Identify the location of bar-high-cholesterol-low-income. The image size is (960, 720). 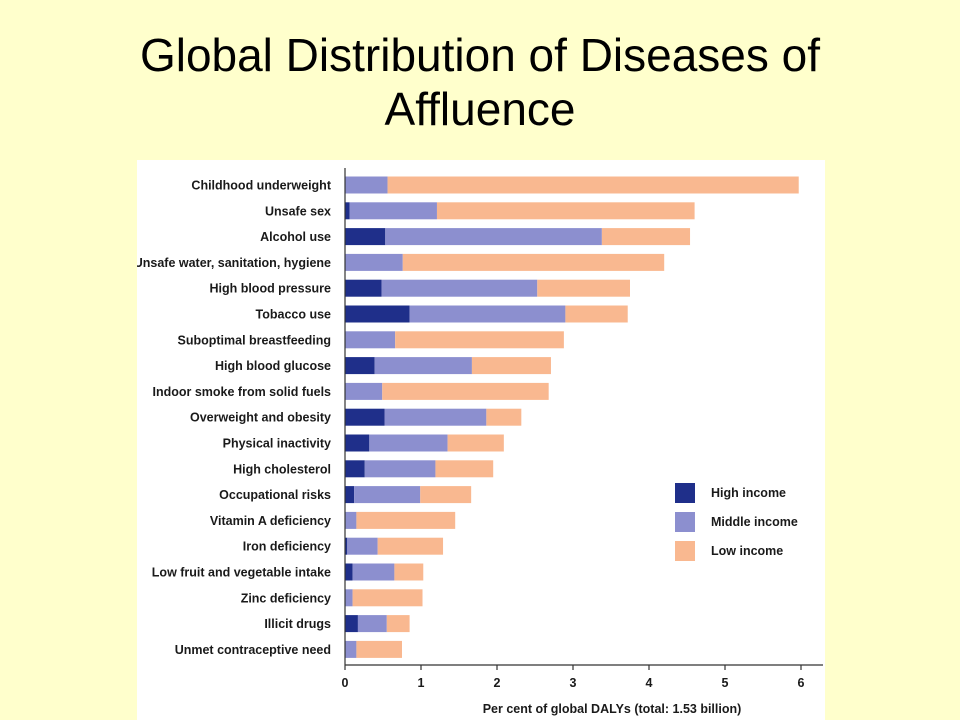
(464, 469).